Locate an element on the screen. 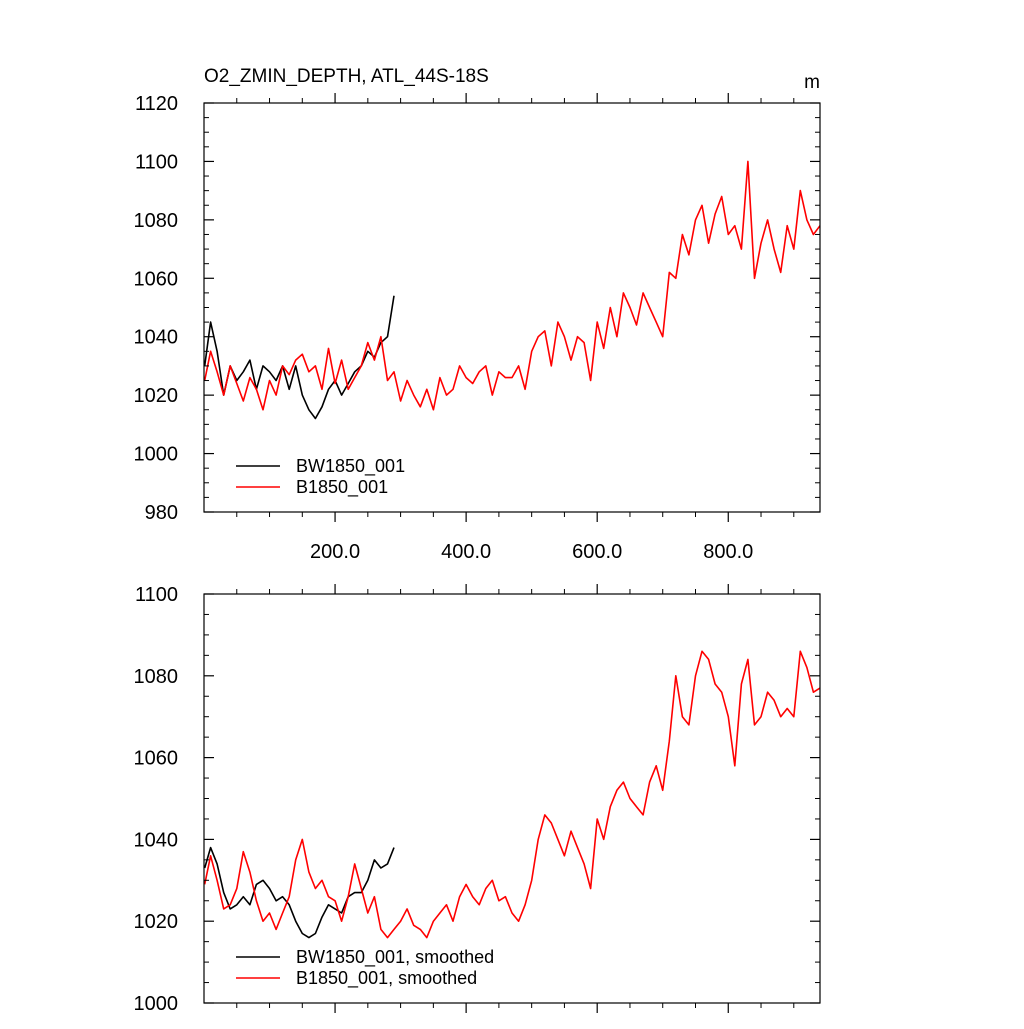 The width and height of the screenshot is (1024, 1029). top-x-tick-label: 800.0 is located at coordinates (728, 552).